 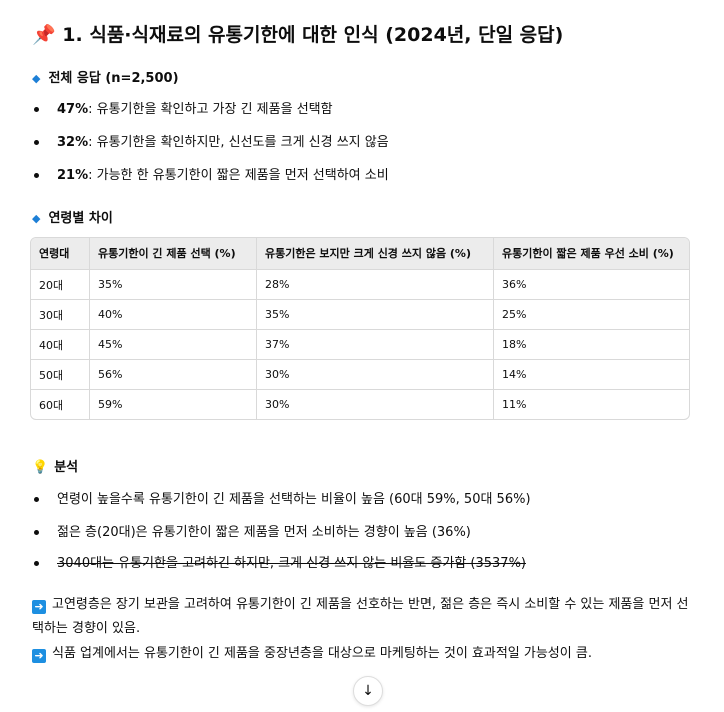 What do you see at coordinates (591, 284) in the screenshot?
I see `table-cell: 36%` at bounding box center [591, 284].